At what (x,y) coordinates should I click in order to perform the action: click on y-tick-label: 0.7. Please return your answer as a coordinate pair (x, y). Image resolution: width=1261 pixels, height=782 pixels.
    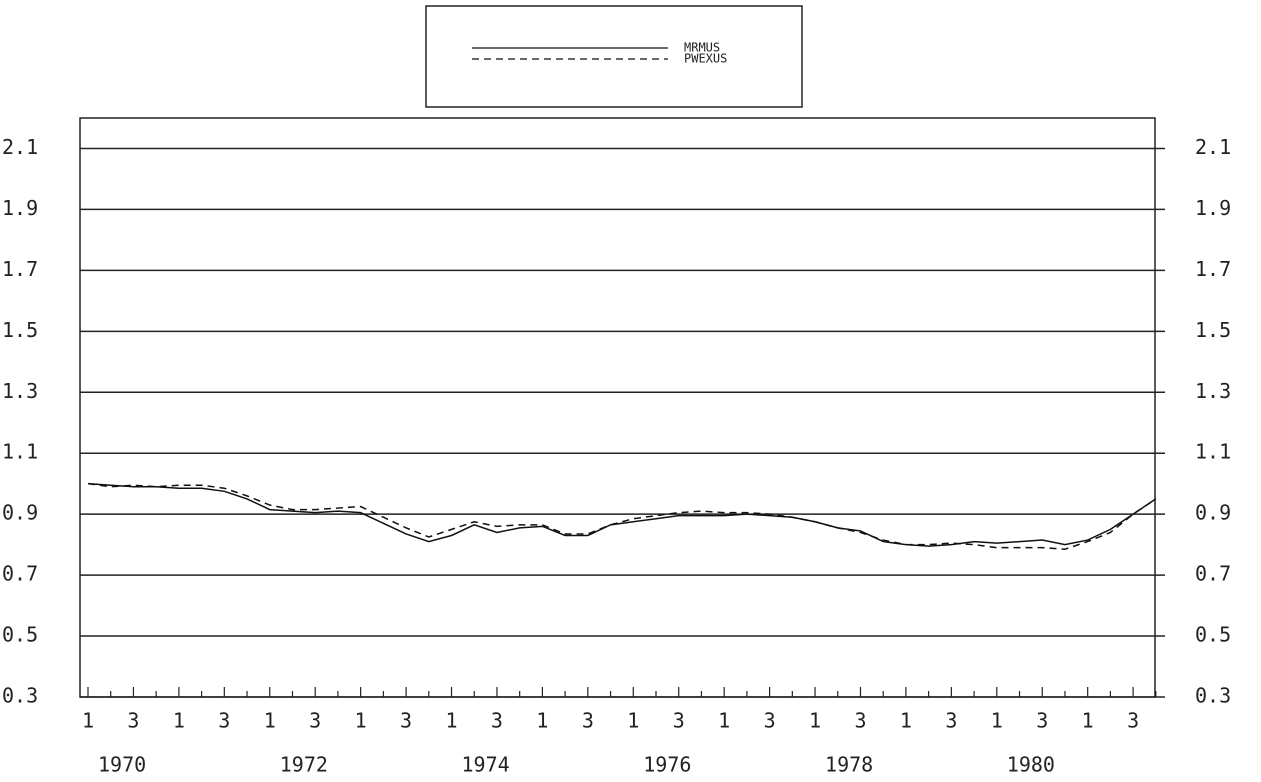
    Looking at the image, I should click on (20, 574).